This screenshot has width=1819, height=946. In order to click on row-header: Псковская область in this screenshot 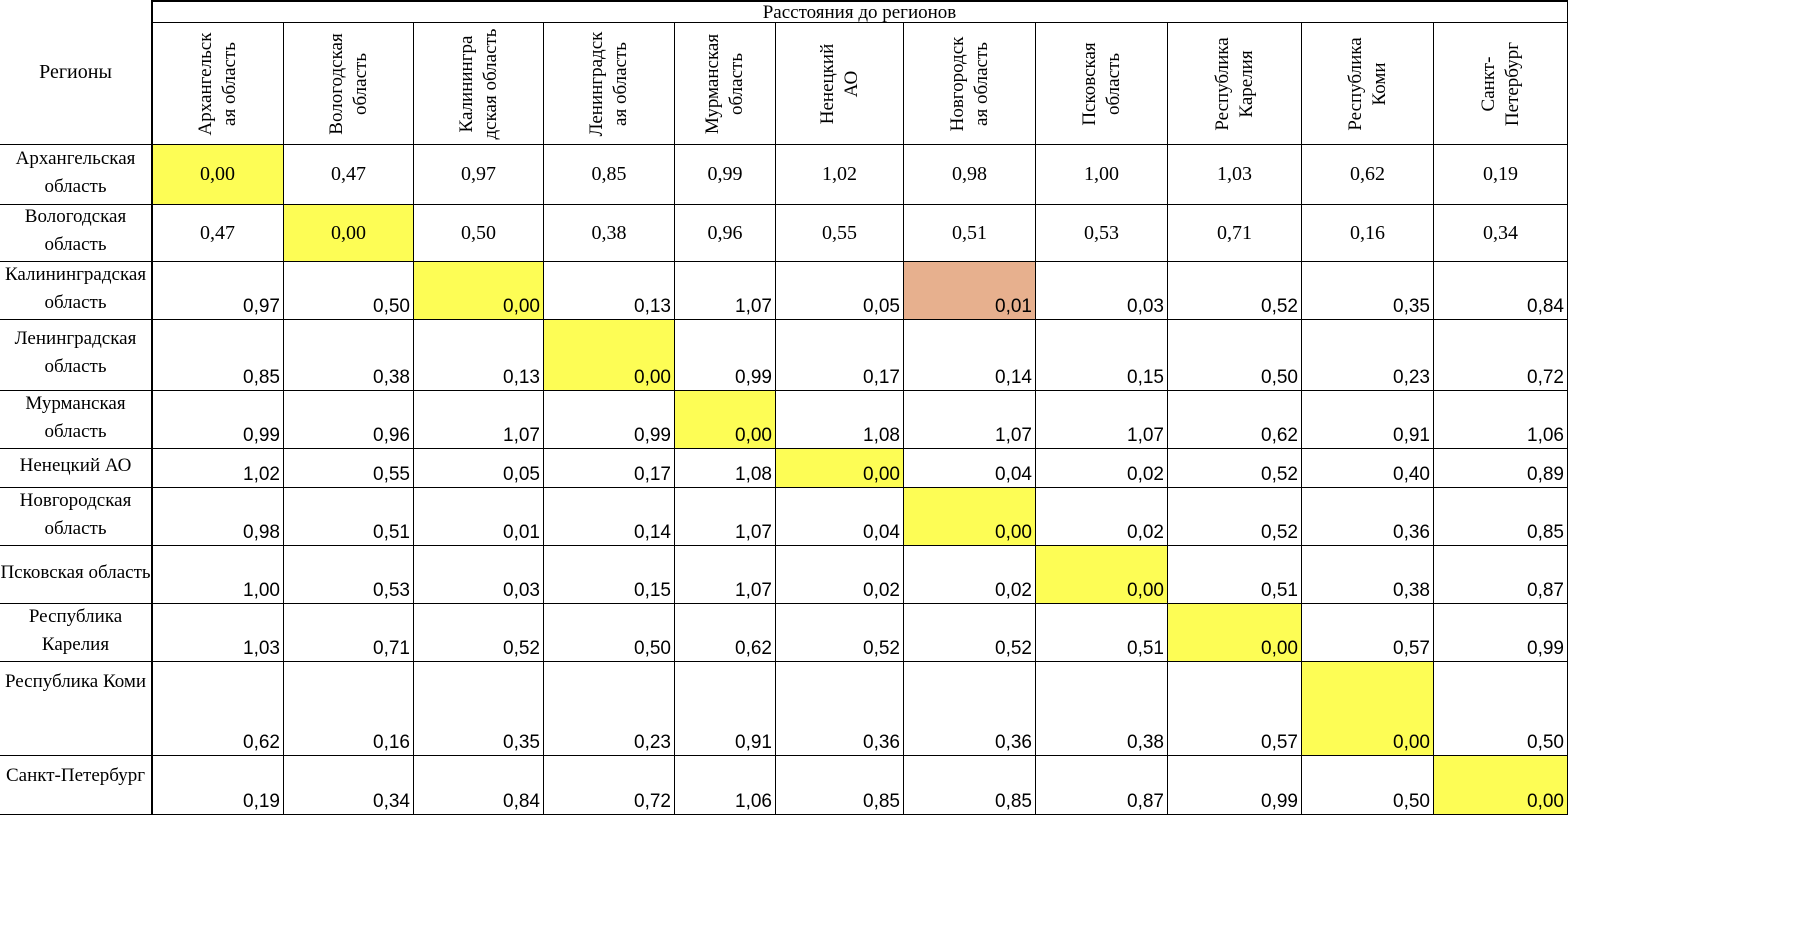, I will do `click(76, 575)`.